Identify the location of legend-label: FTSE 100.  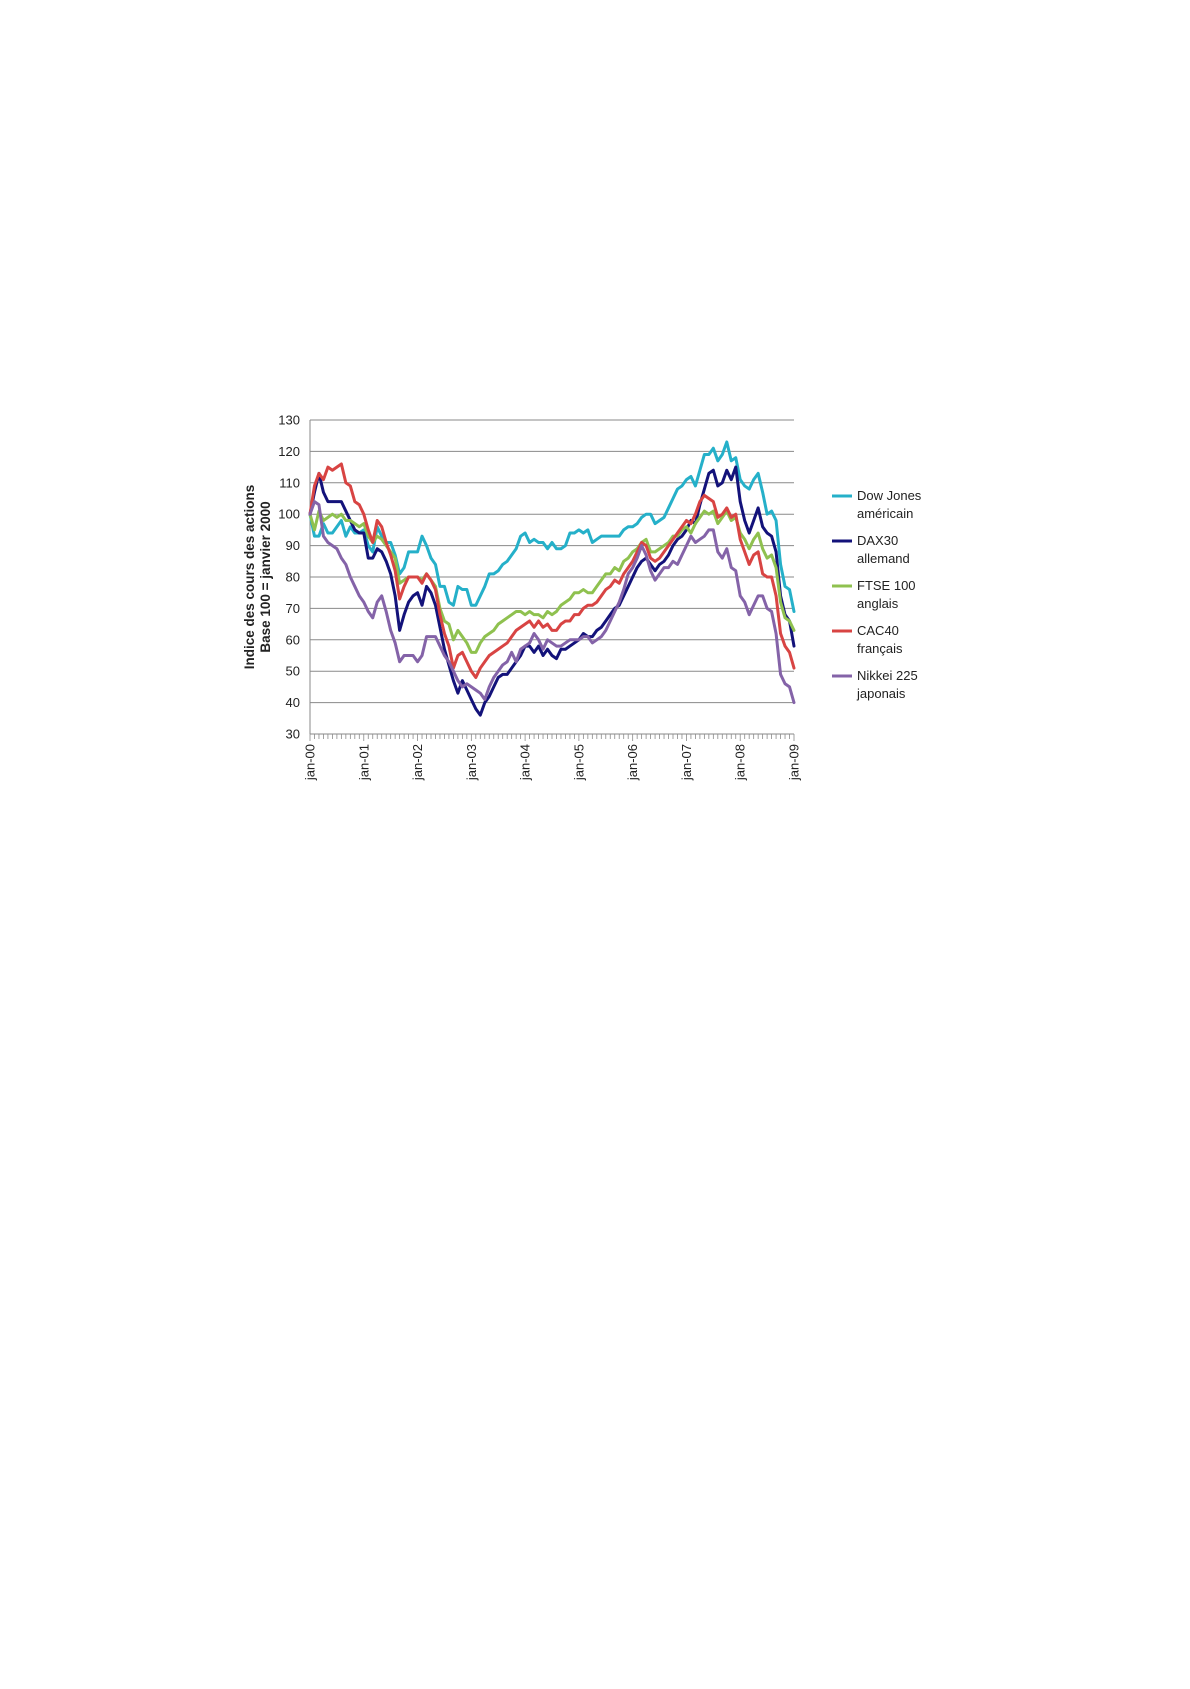
(886, 585).